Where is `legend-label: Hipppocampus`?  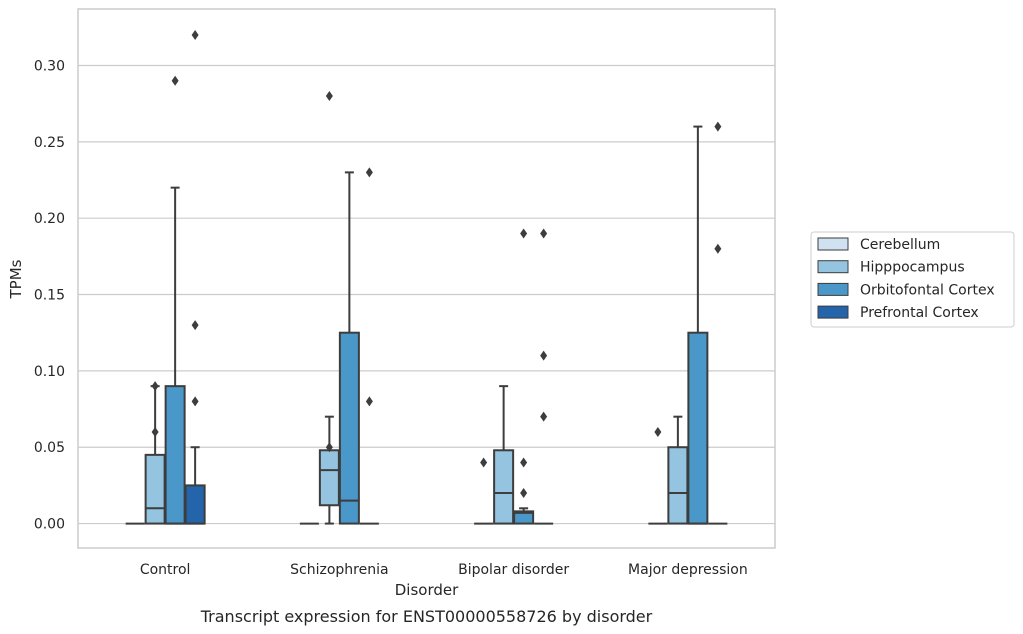
legend-label: Hipppocampus is located at coordinates (912, 268).